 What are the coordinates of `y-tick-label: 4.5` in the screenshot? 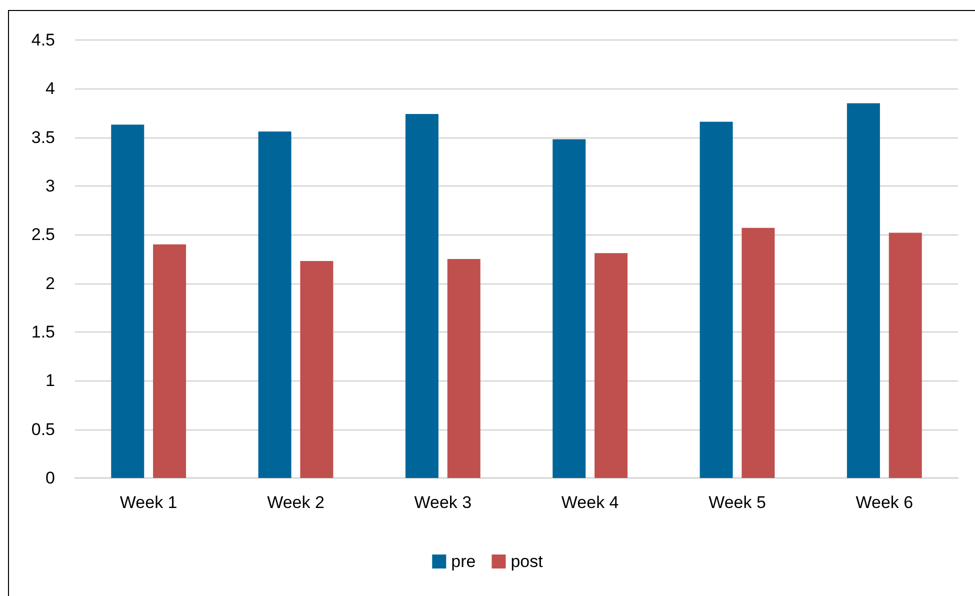 It's located at (43, 40).